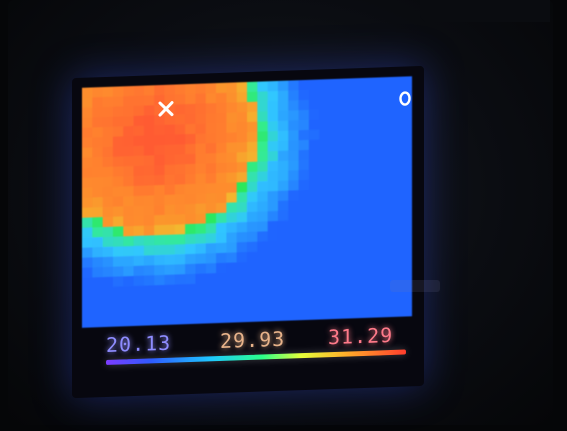 This screenshot has height=431, width=567. Describe the element at coordinates (253, 339) in the screenshot. I see `center-temp-readout: 29.93` at that location.